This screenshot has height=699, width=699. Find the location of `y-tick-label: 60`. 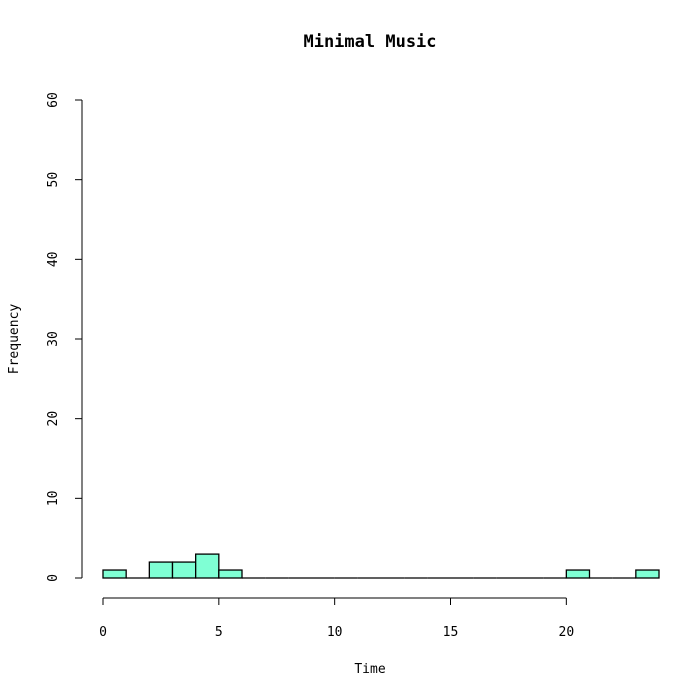

y-tick-label: 60 is located at coordinates (53, 100).